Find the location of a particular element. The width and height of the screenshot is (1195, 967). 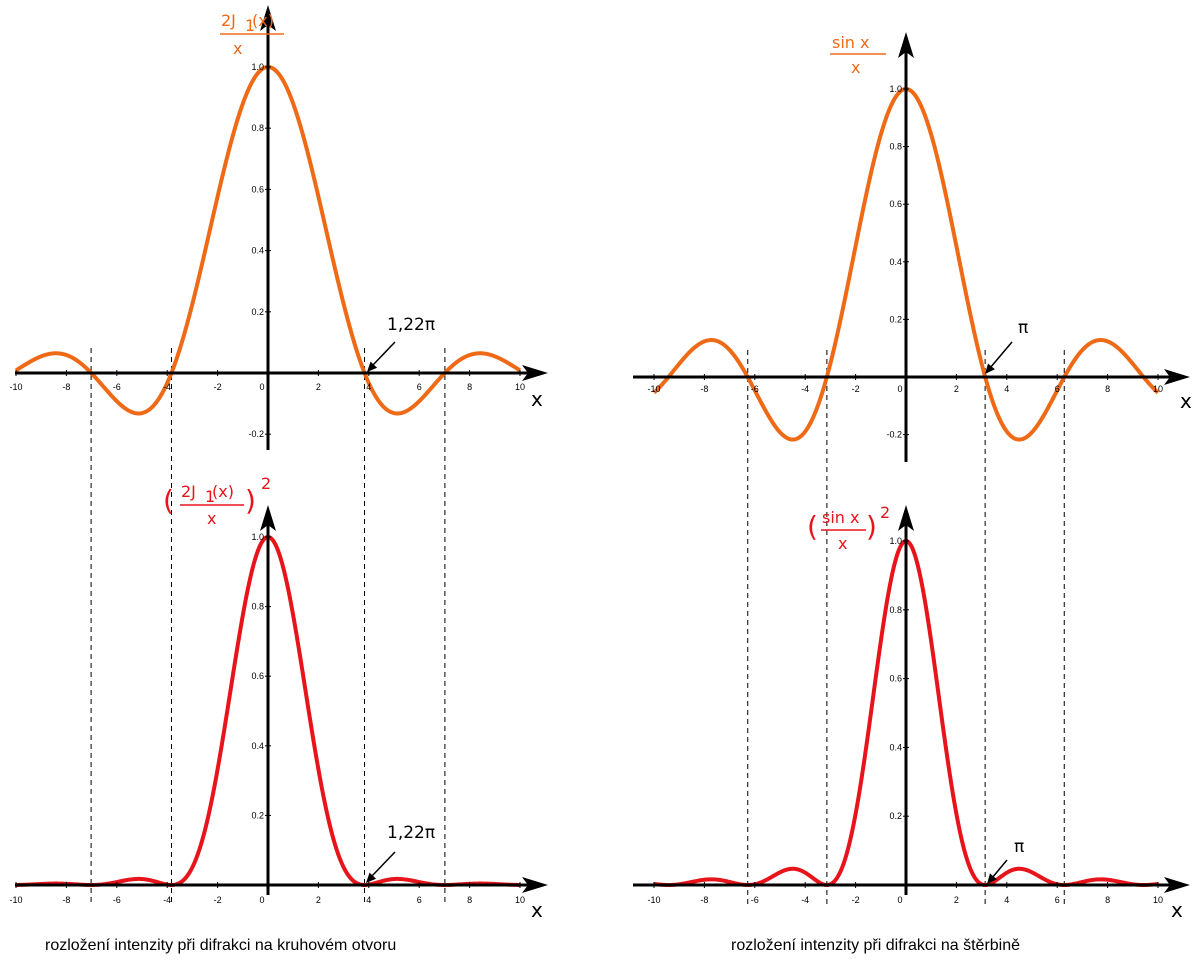

circle-amplitude-function-label: 2J 1 (x) x is located at coordinates (252, 34).